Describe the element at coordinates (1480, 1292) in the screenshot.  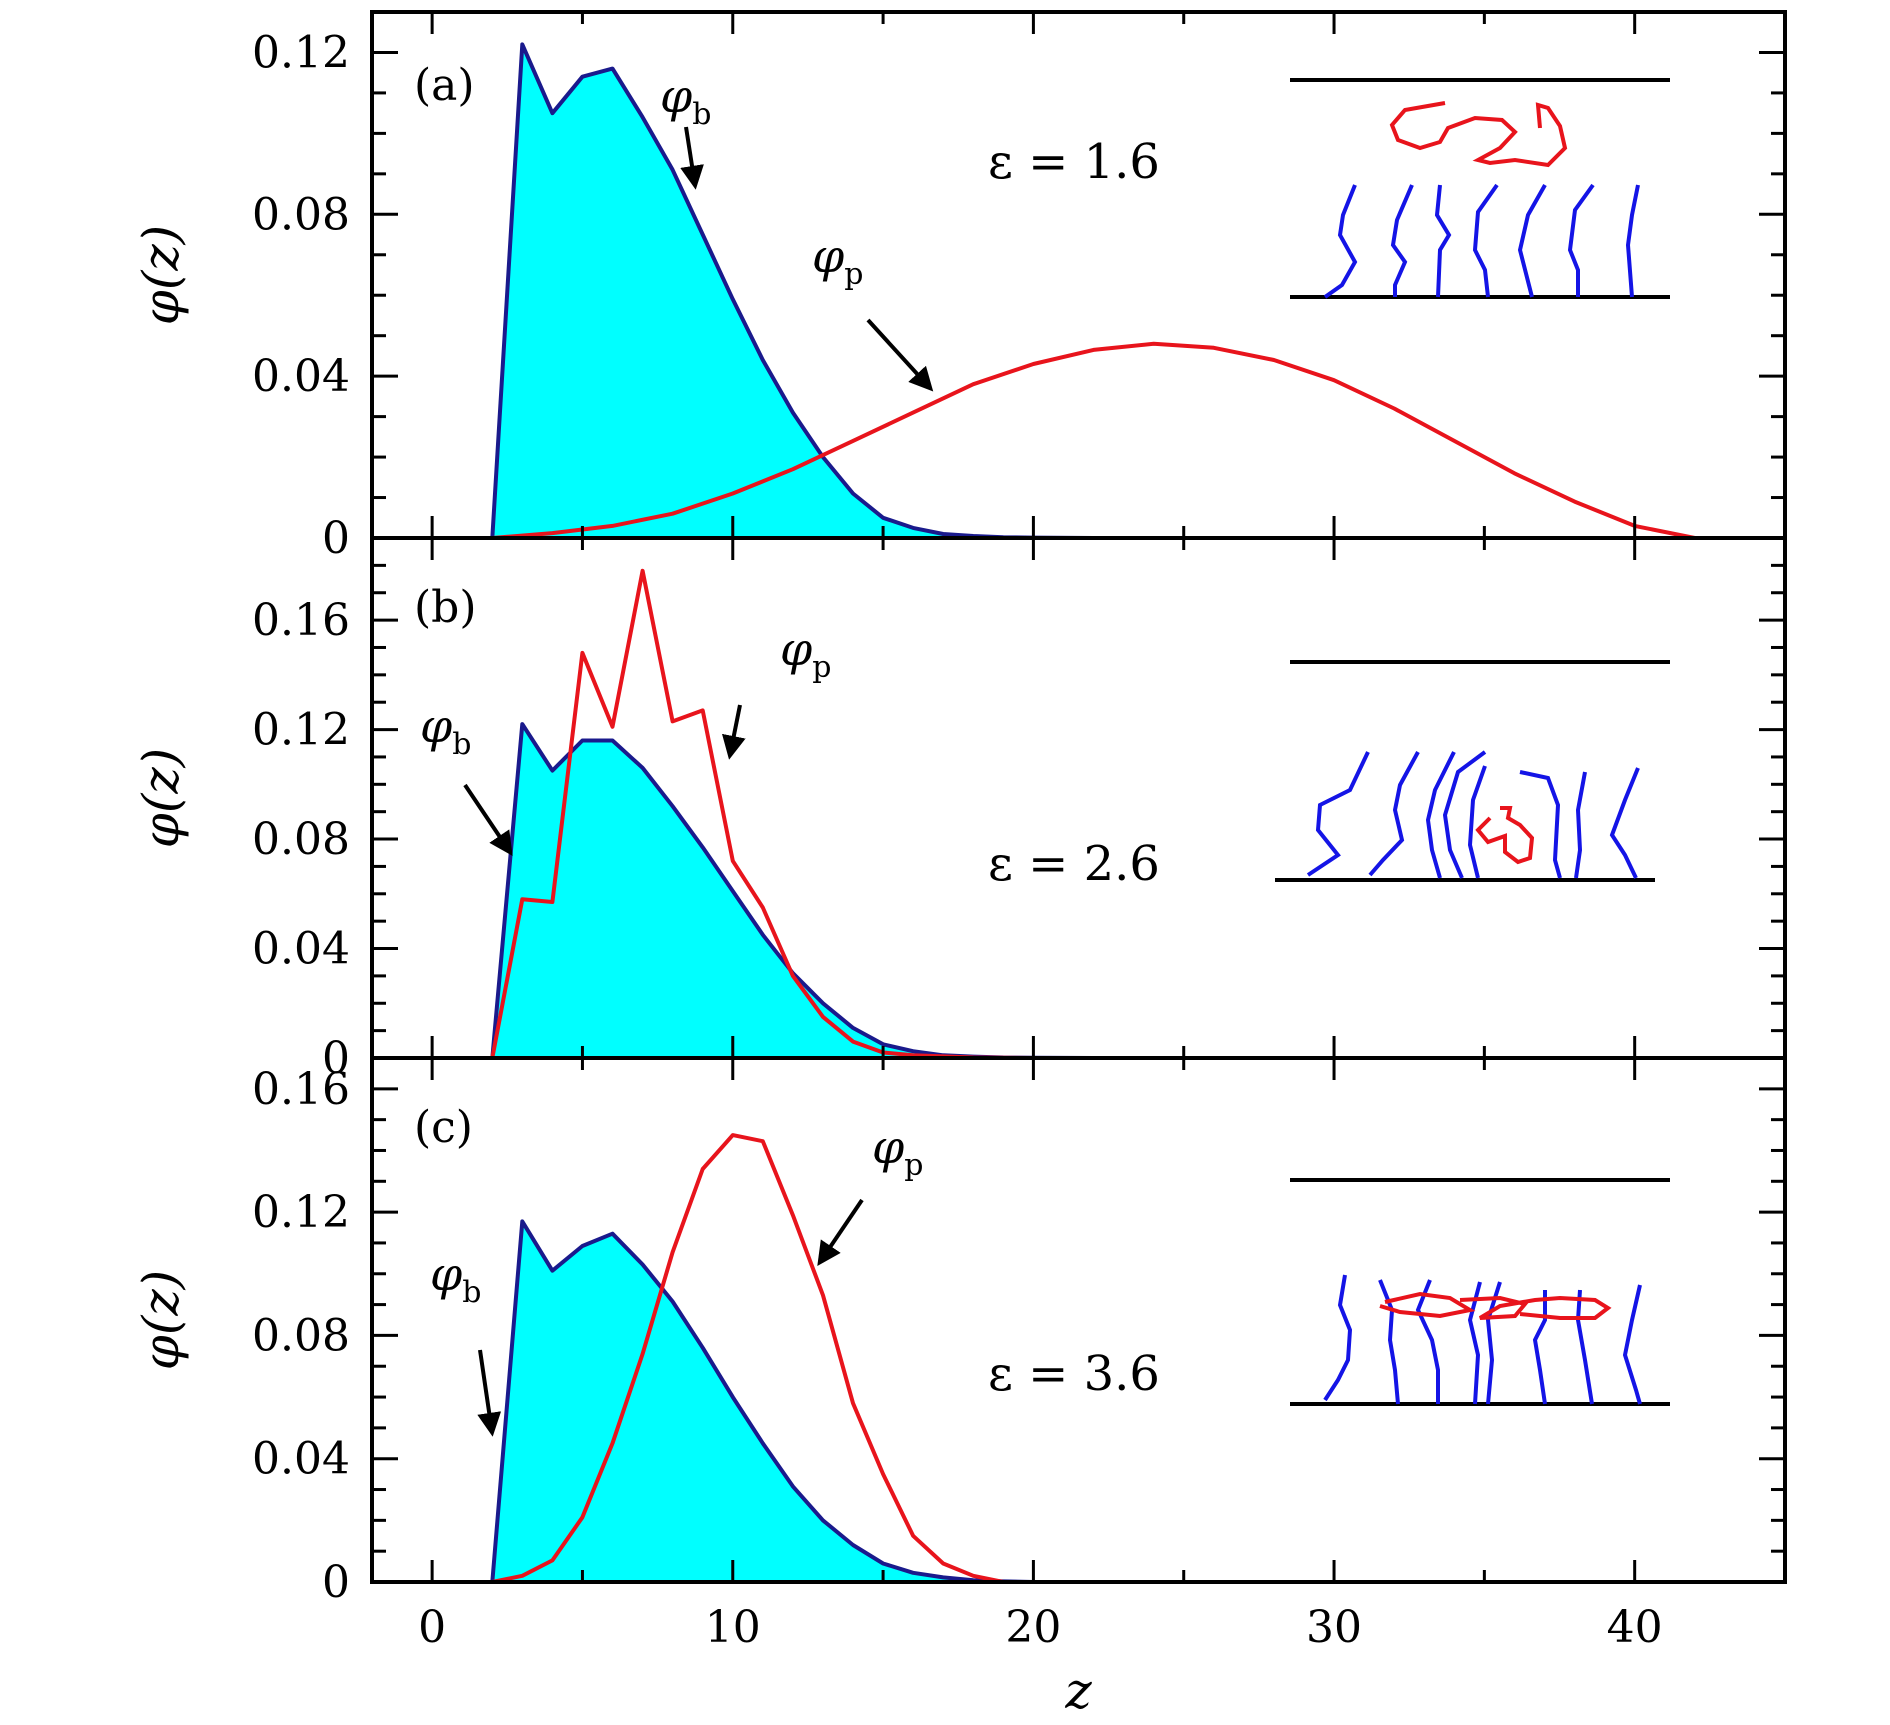
I see `inset-schematic-c` at that location.